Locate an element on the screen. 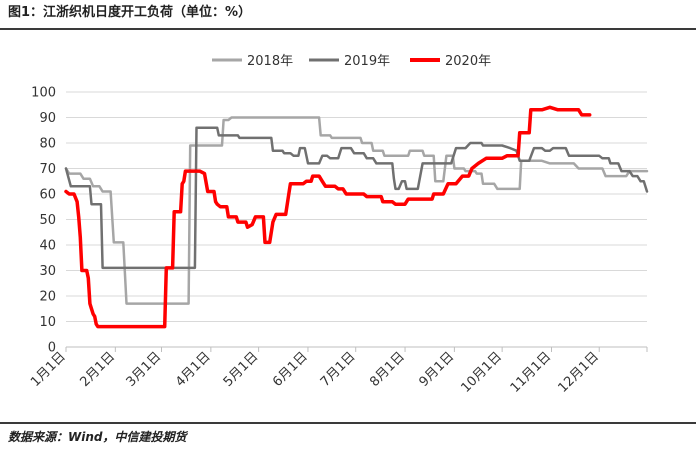 The height and width of the screenshot is (450, 696). y-axis: 0 10 20 30 40 50 60 70 80 90 100 is located at coordinates (43, 221).